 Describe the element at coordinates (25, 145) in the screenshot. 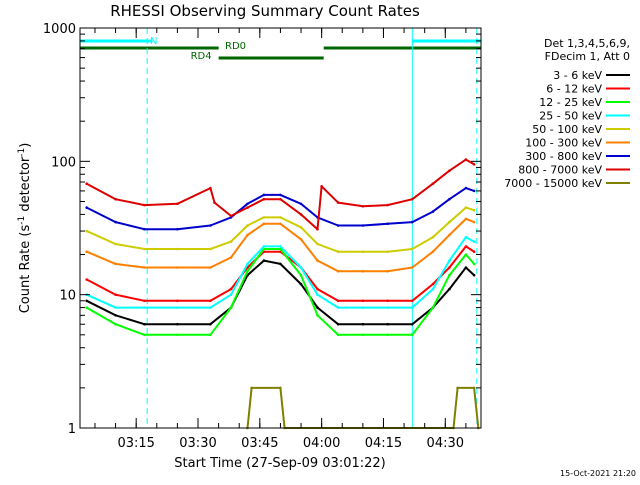

I see `y-axis-label-end: )` at that location.